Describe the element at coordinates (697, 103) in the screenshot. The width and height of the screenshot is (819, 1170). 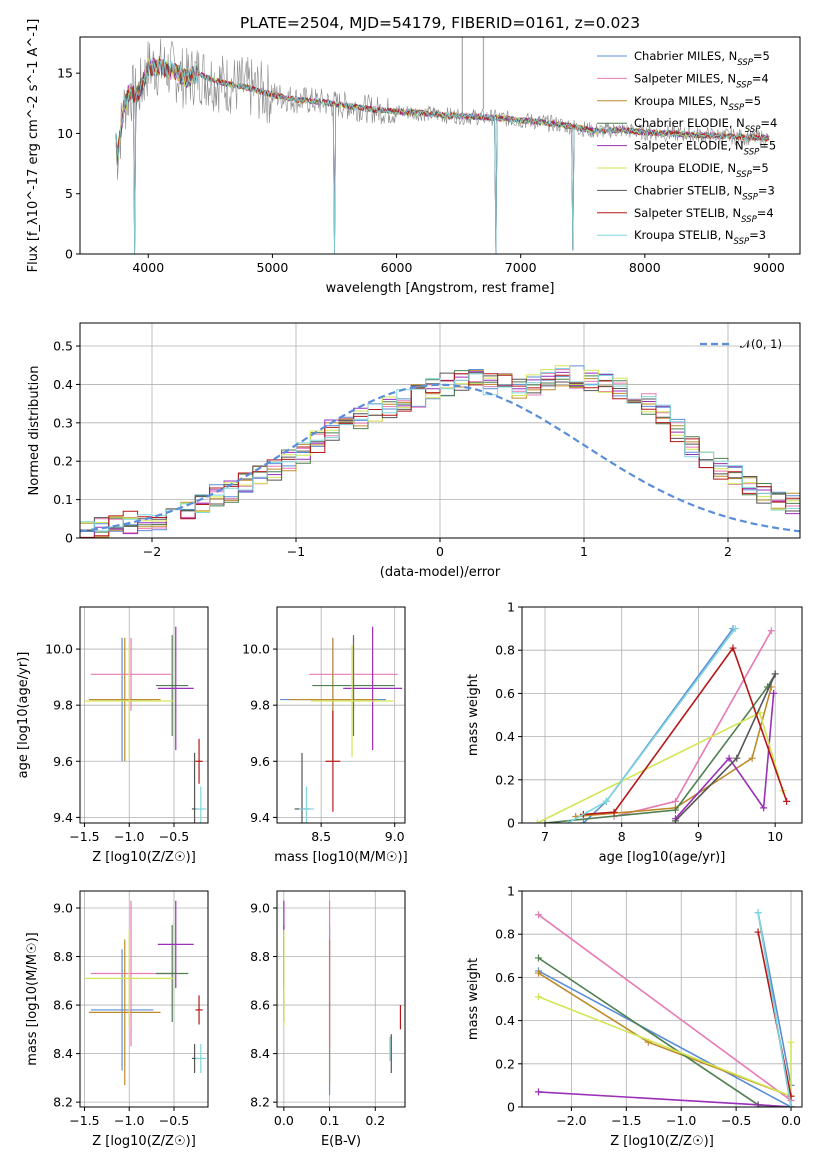
I see `legend-label-3: Kroupa MILES, NSSP=5` at that location.